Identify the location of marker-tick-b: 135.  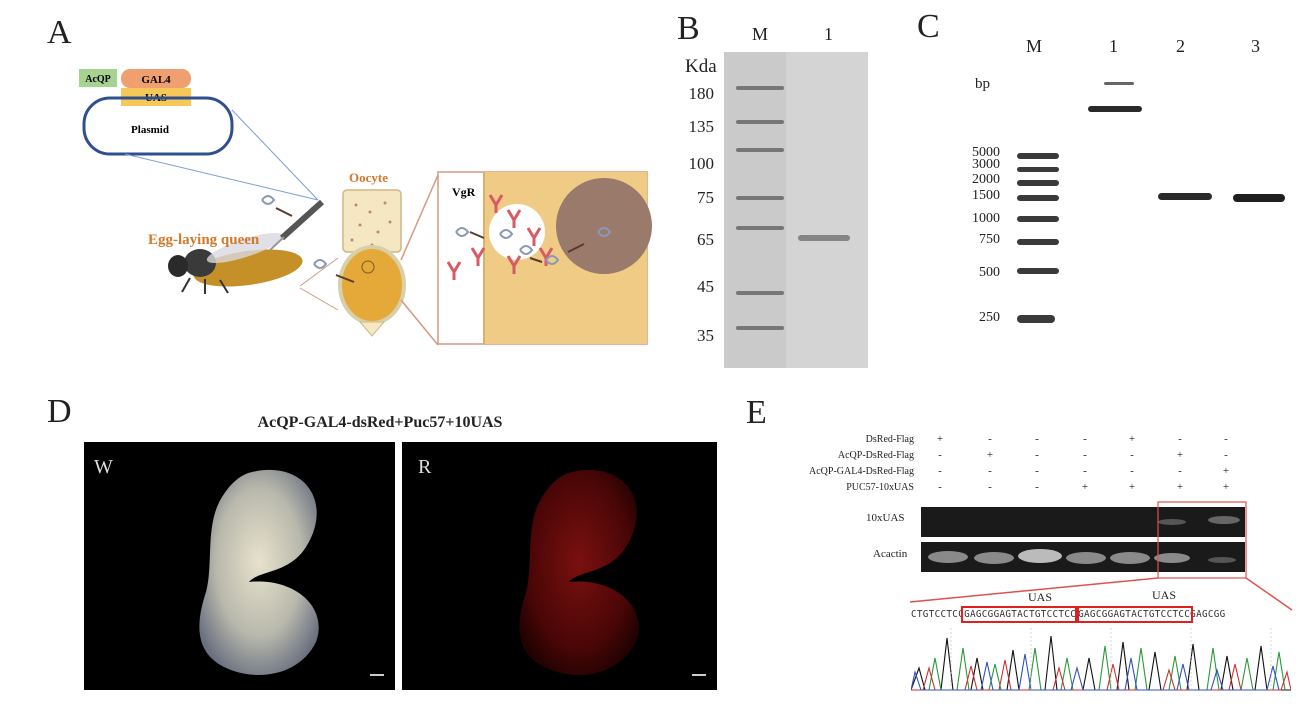
(701, 126).